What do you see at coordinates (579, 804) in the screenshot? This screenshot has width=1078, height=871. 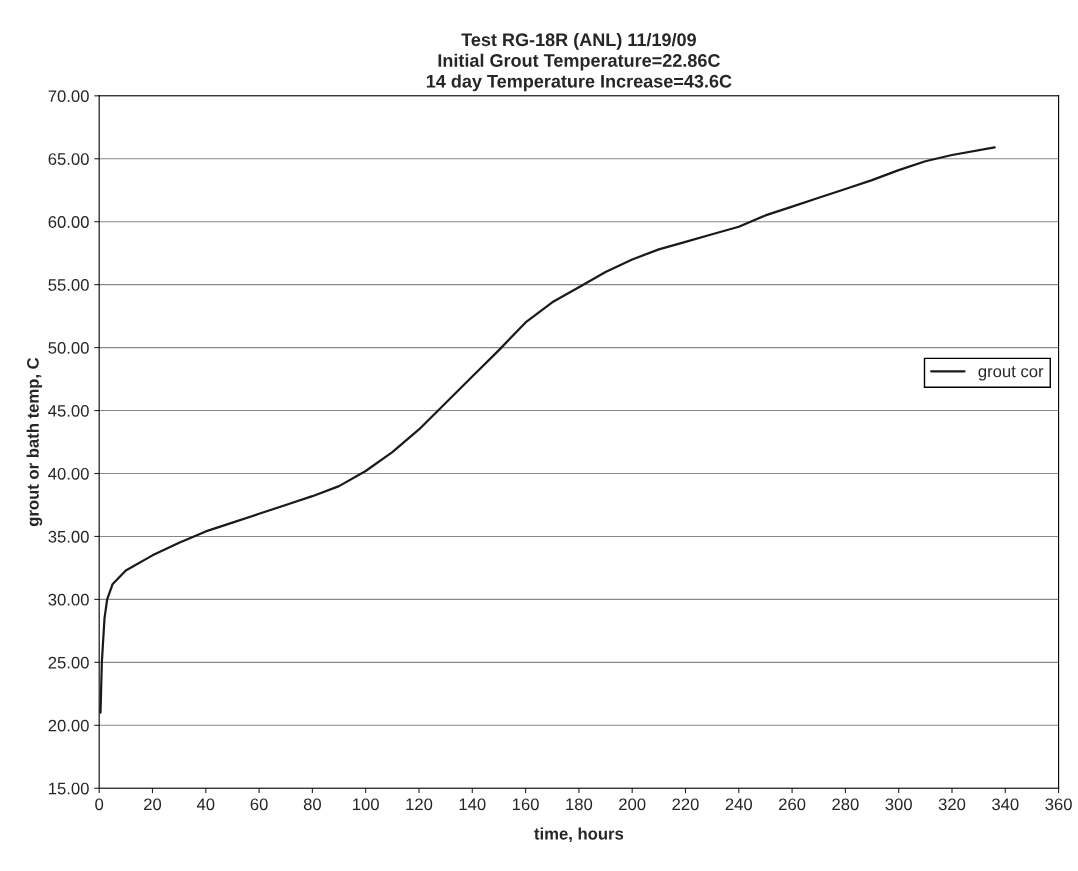 I see `x-tick-label: 180` at bounding box center [579, 804].